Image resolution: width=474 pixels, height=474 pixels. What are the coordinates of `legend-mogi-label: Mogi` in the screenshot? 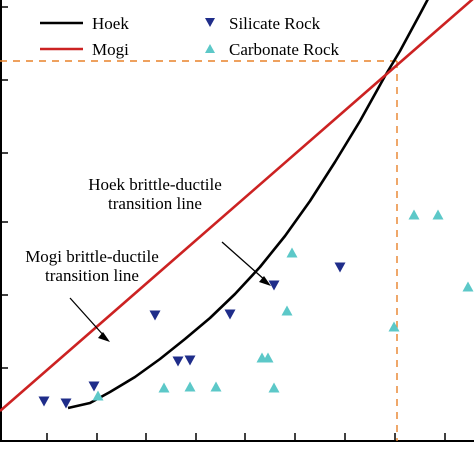 It's located at (110, 49).